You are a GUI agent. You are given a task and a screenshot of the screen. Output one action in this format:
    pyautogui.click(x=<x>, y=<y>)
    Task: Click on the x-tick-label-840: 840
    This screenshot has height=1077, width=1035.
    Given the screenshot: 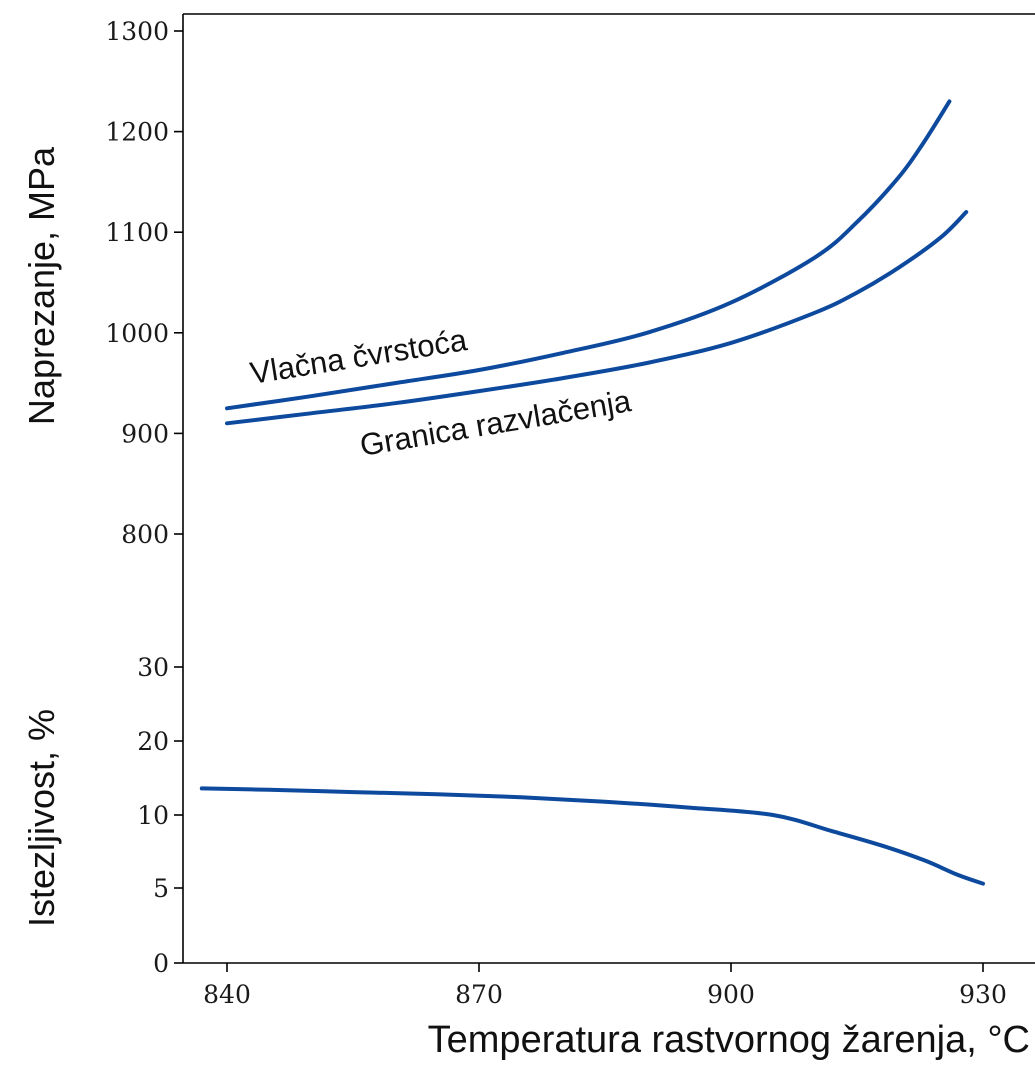 What is the action you would take?
    pyautogui.click(x=227, y=994)
    